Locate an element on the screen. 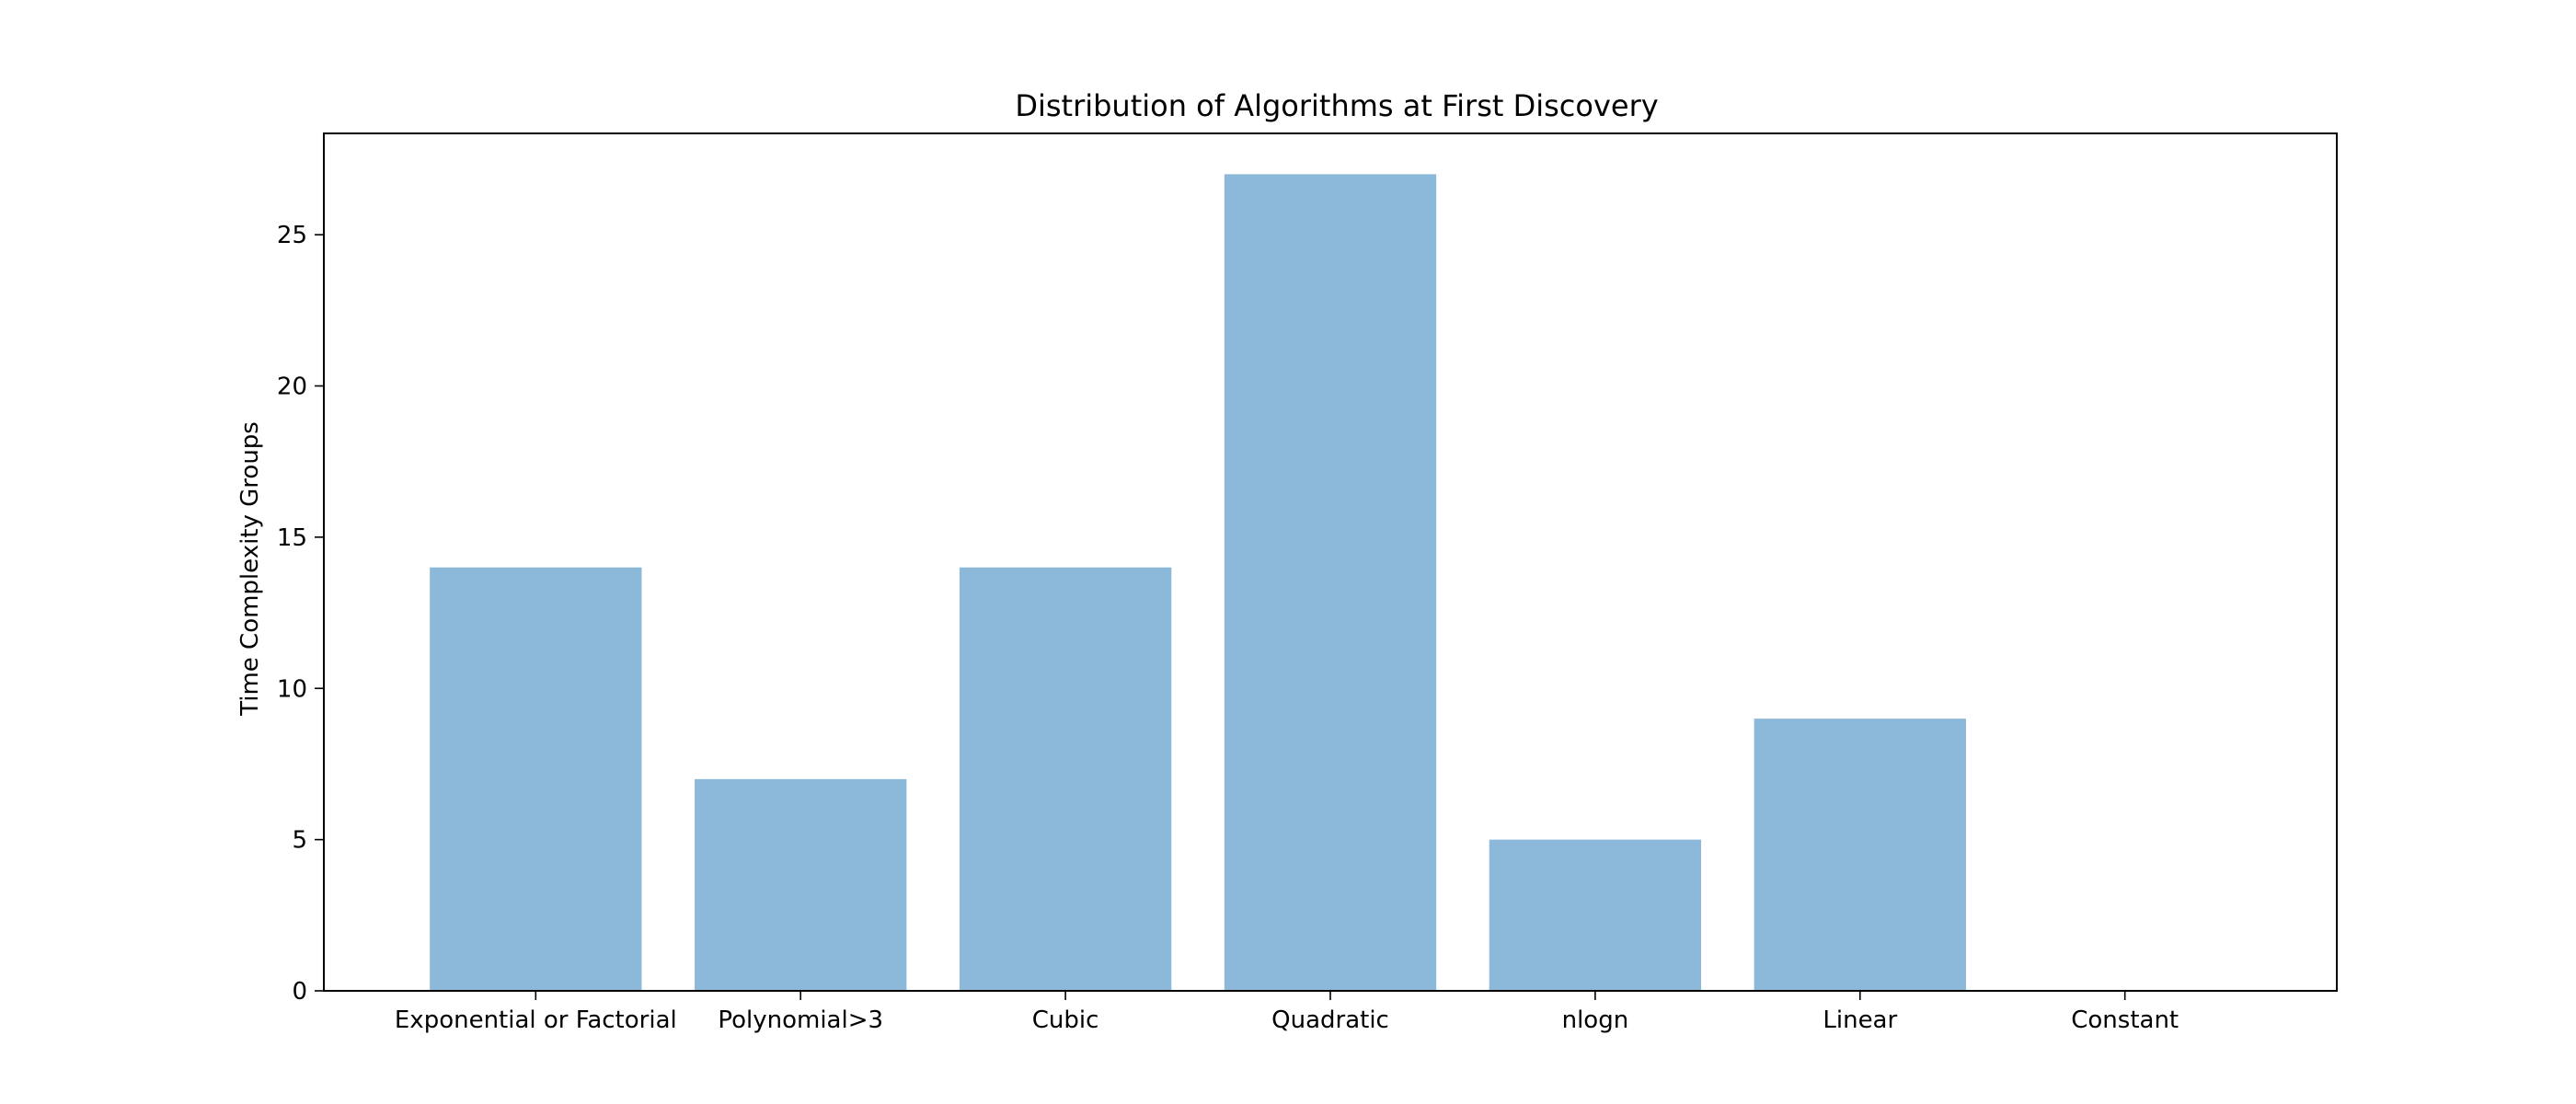  y-tick-label: 5 is located at coordinates (299, 841).